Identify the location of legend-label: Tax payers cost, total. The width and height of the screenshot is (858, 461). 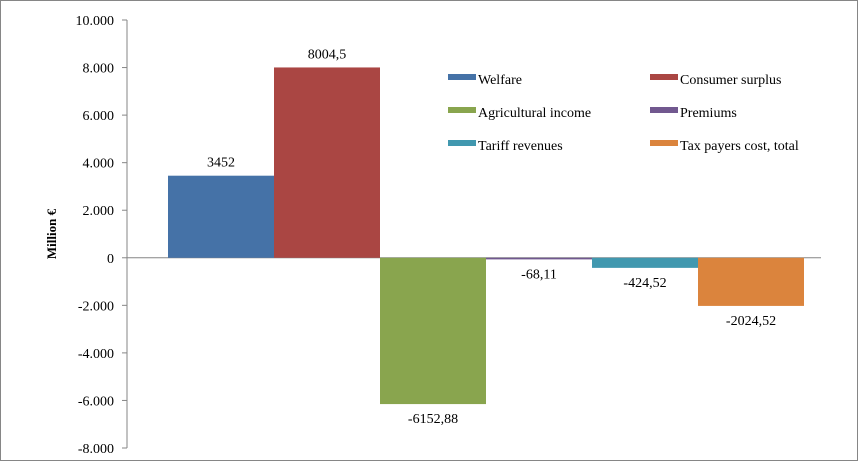
(739, 146).